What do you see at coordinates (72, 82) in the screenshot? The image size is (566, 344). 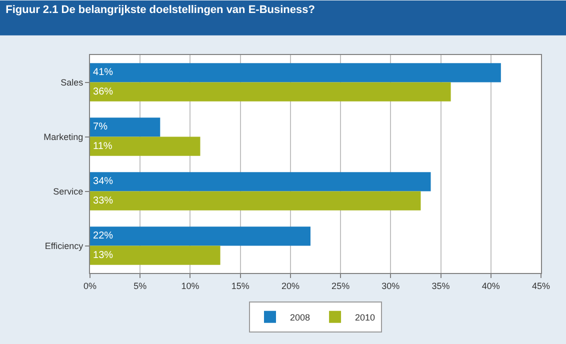 I see `y-tick-label: Sales` at bounding box center [72, 82].